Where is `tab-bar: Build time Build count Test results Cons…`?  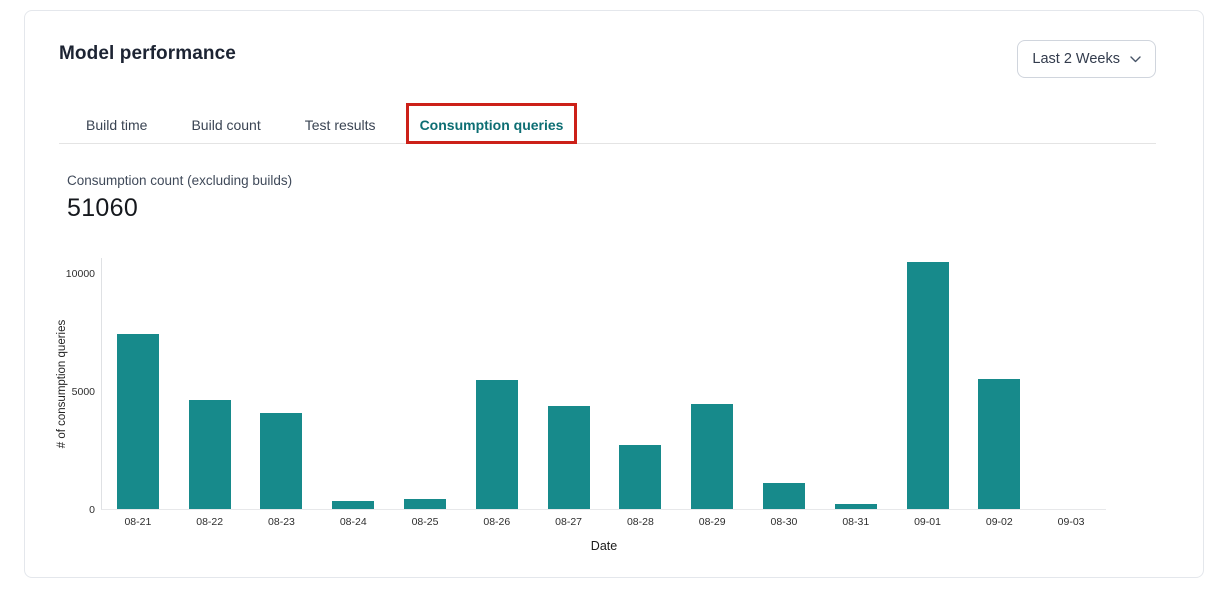 tab-bar: Build time Build count Test results Cons… is located at coordinates (607, 123).